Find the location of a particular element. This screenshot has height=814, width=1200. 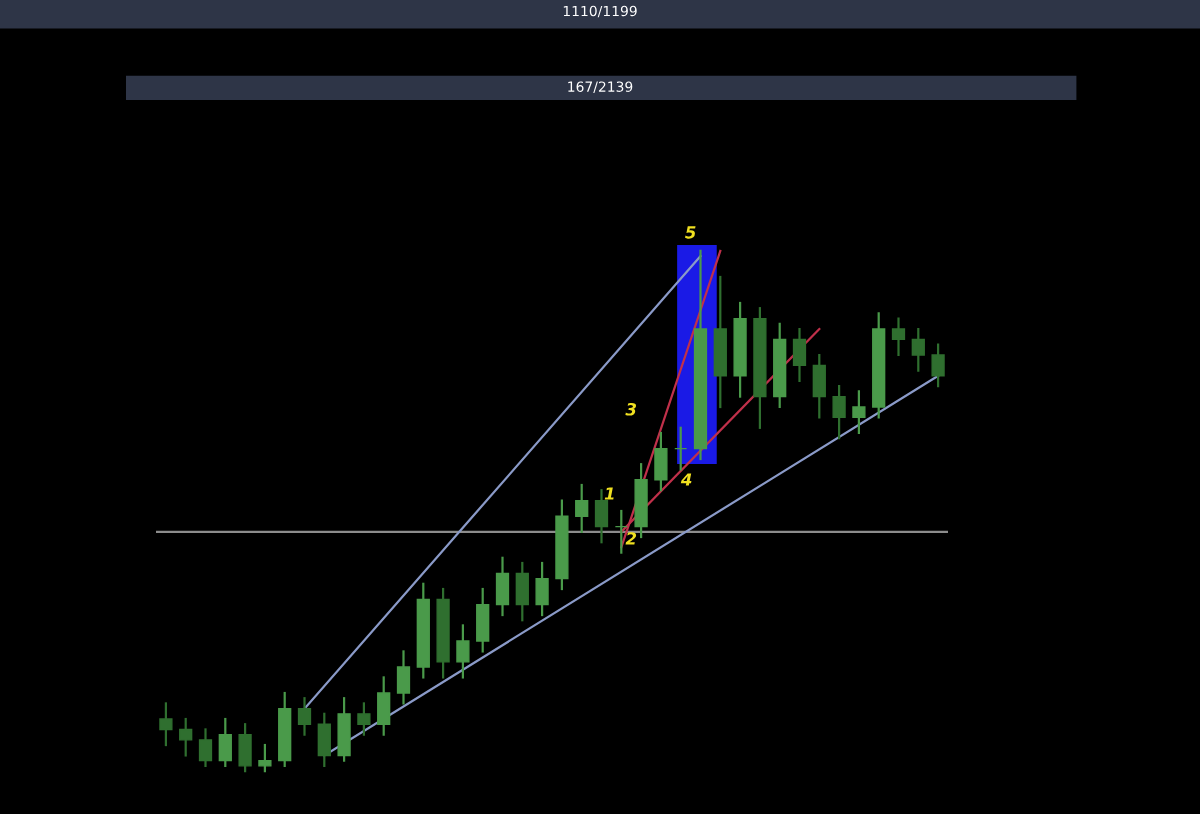

annotation: 2 is located at coordinates (631, 538).